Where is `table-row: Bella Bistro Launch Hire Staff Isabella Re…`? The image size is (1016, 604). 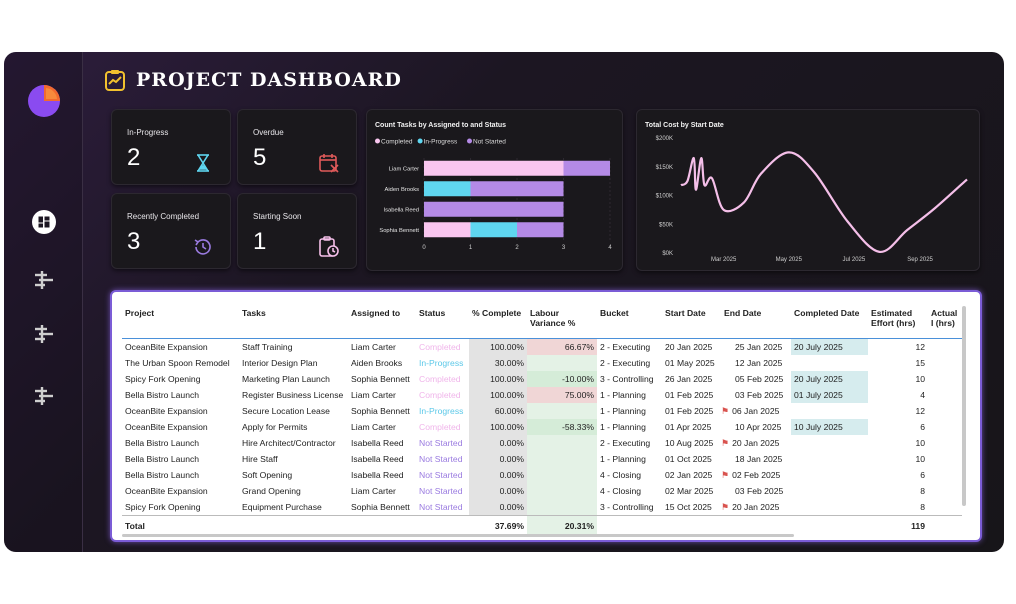 table-row: Bella Bistro Launch Hire Staff Isabella Re… is located at coordinates (542, 459).